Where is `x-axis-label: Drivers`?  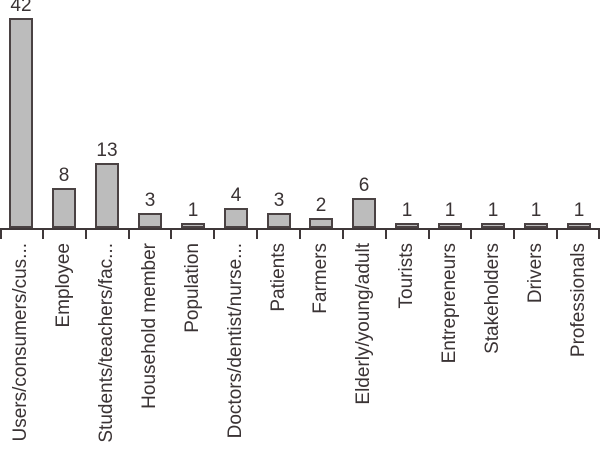 x-axis-label: Drivers is located at coordinates (535, 273).